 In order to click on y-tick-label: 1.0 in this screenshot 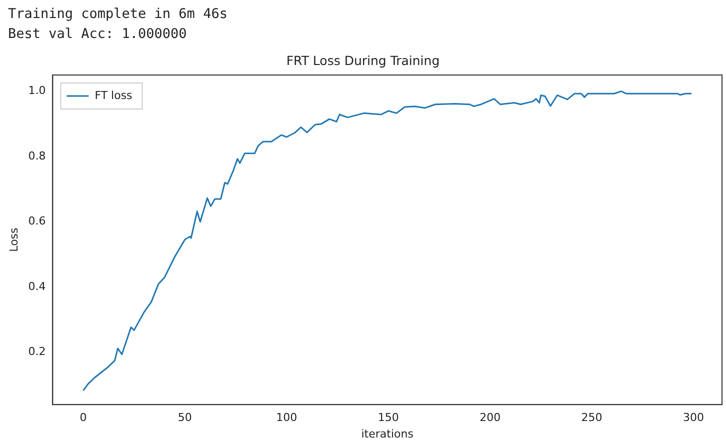, I will do `click(37, 91)`.